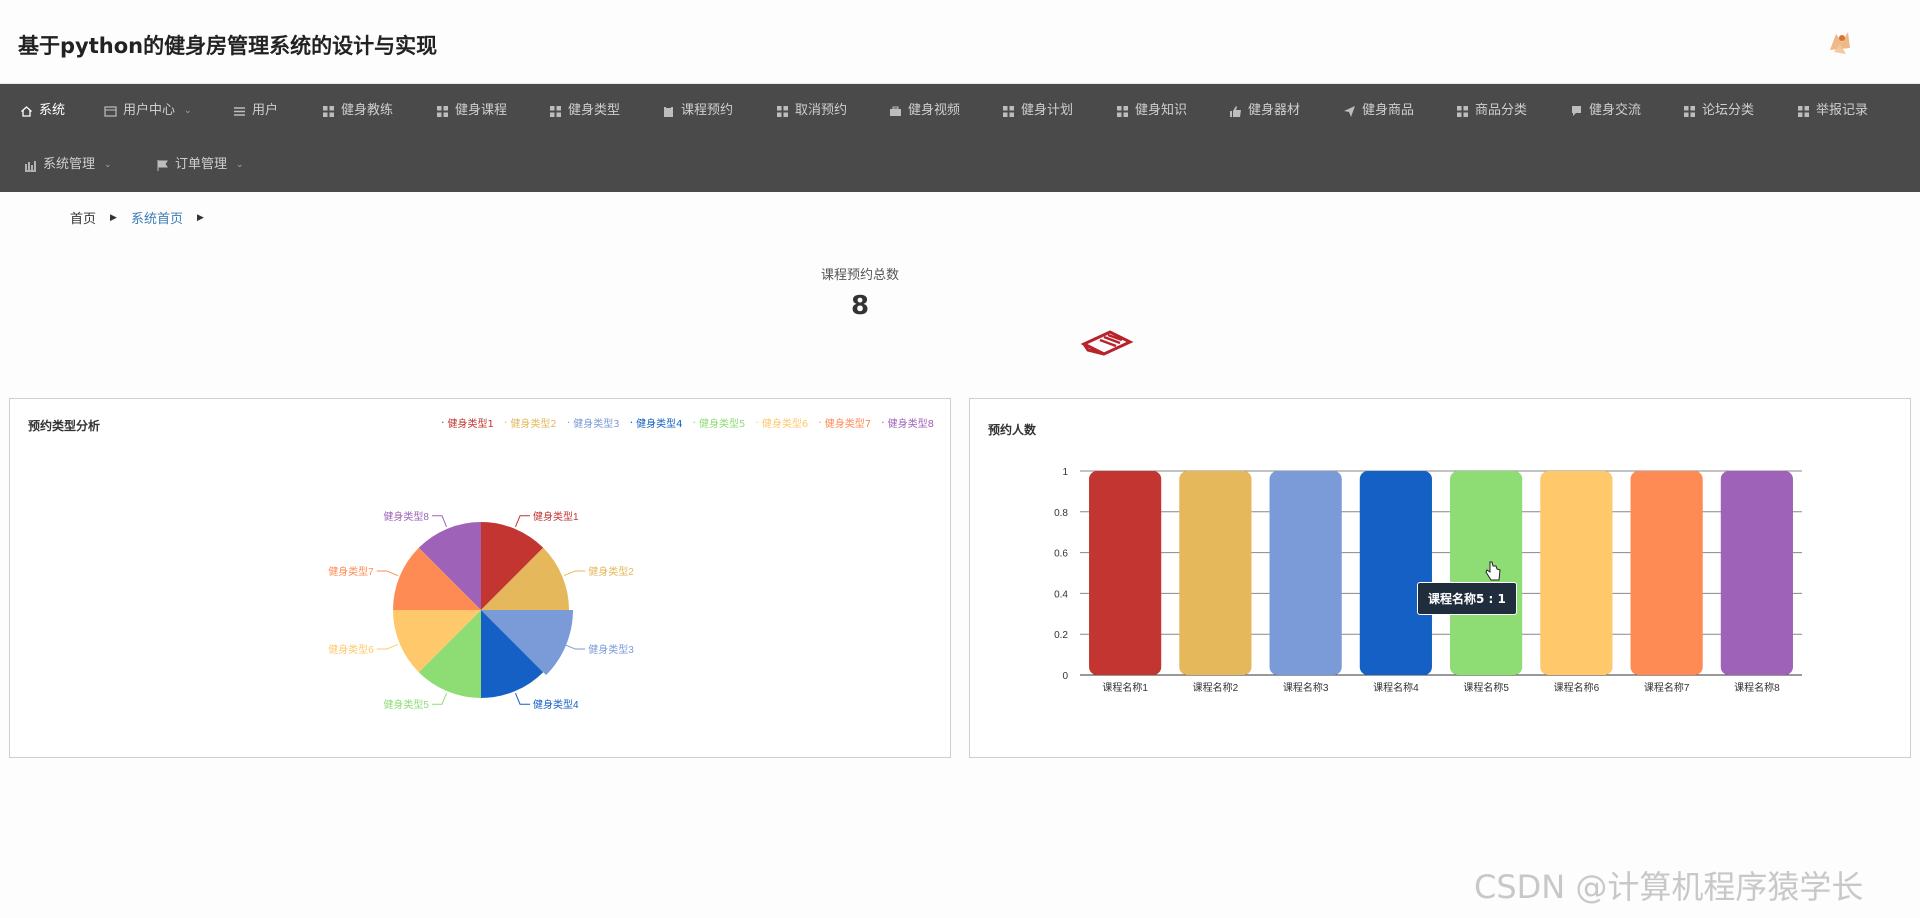 The height and width of the screenshot is (918, 1920). I want to click on pie-chart-title: 预约类型分析, so click(64, 426).